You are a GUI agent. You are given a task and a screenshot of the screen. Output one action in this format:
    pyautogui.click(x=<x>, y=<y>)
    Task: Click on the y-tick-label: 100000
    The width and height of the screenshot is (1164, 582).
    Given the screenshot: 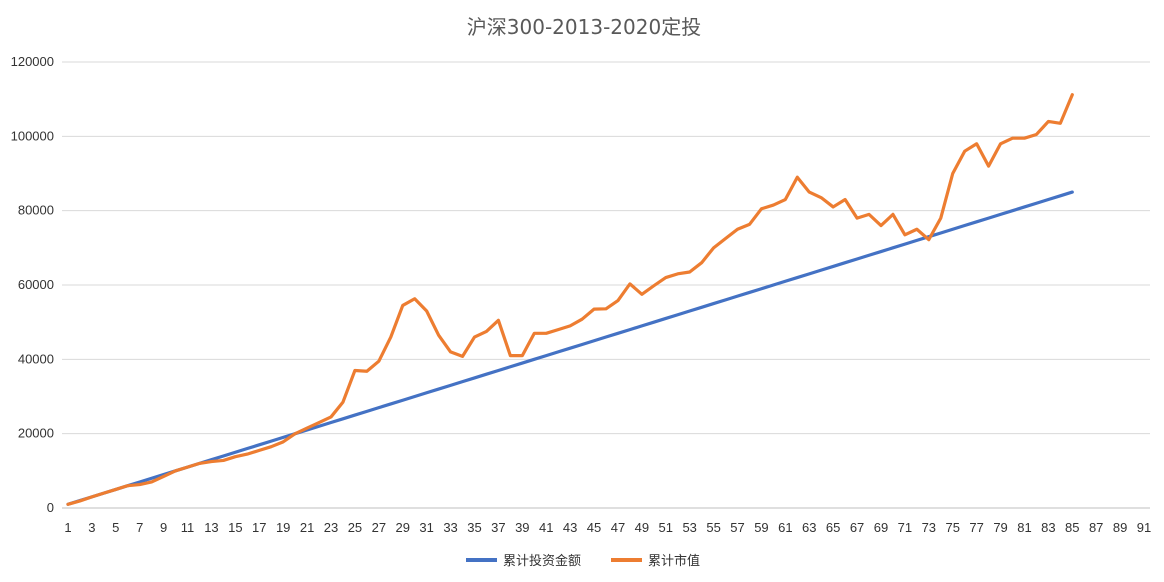 What is the action you would take?
    pyautogui.click(x=32, y=135)
    